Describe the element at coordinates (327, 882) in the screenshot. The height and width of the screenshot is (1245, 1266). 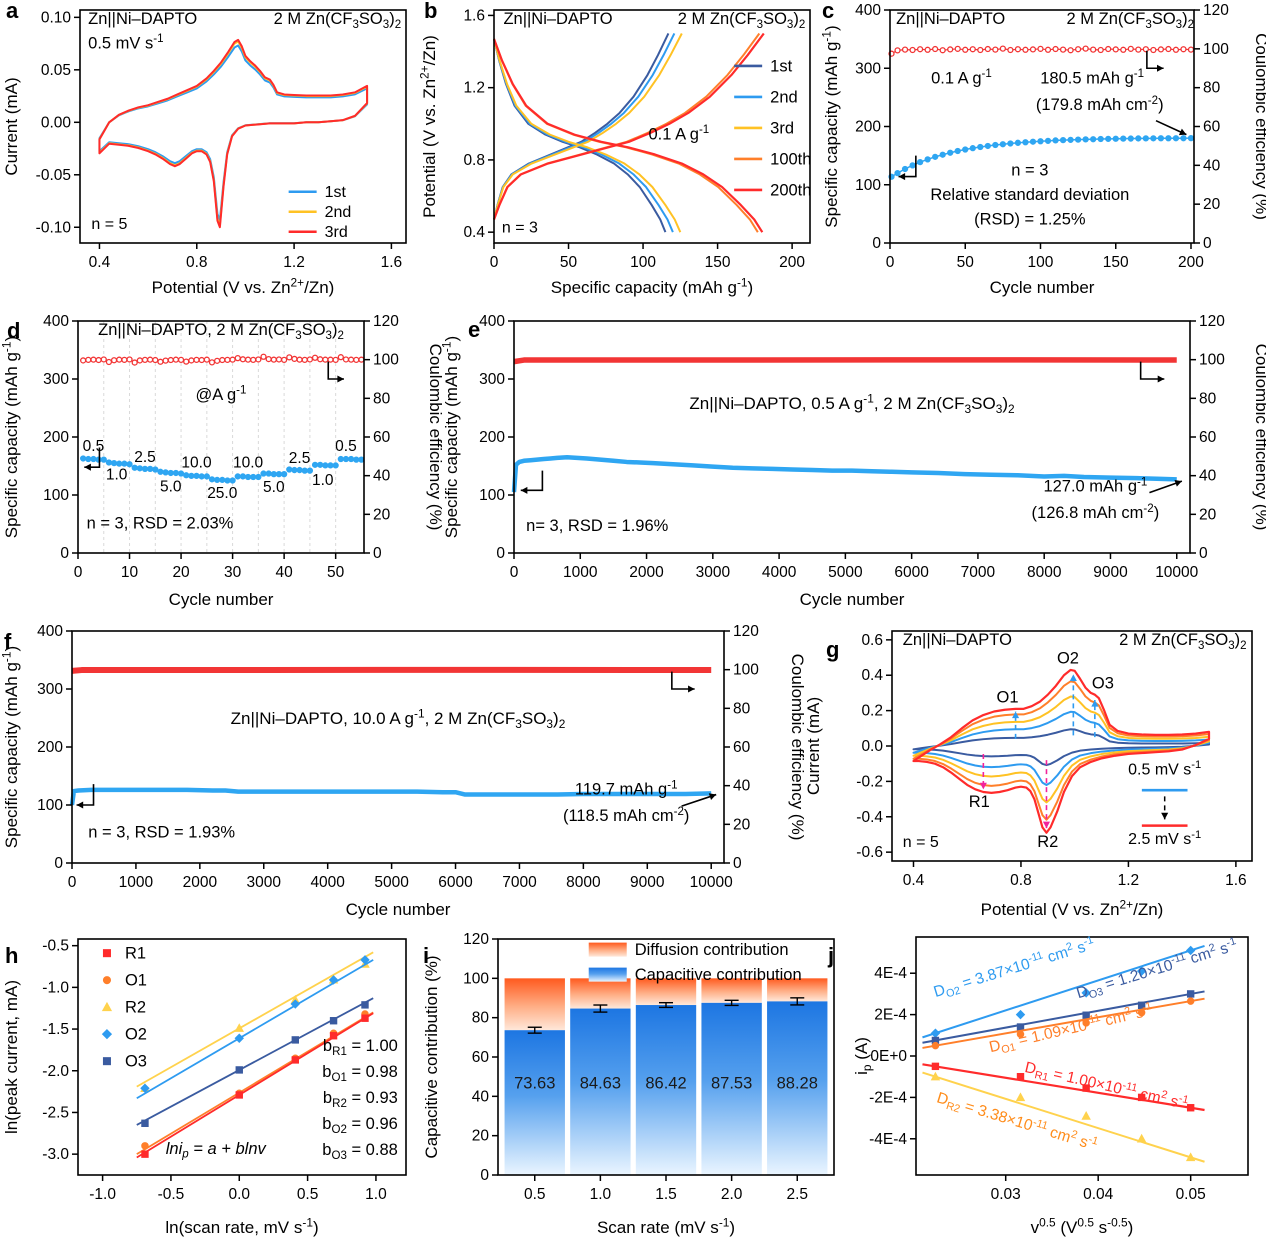
I see `svg-text: 4000` at that location.